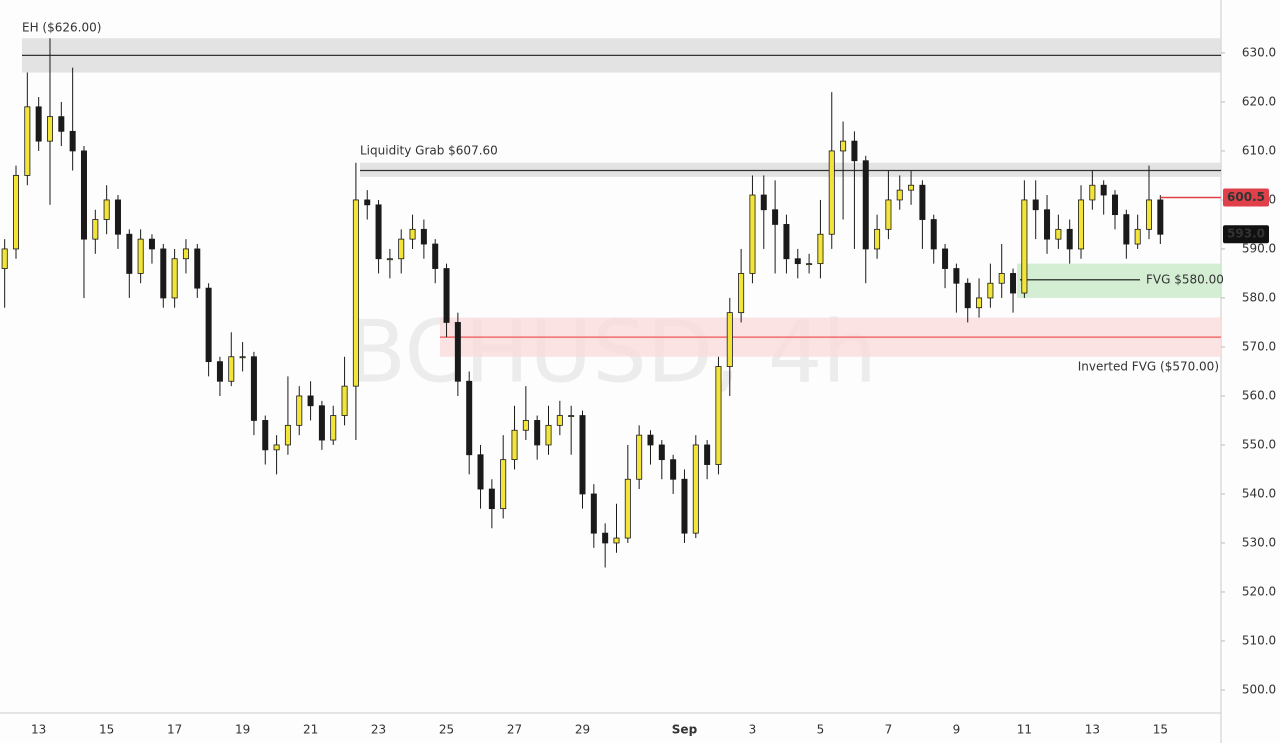  Describe the element at coordinates (242, 730) in the screenshot. I see `x-tick-label: 19` at that location.